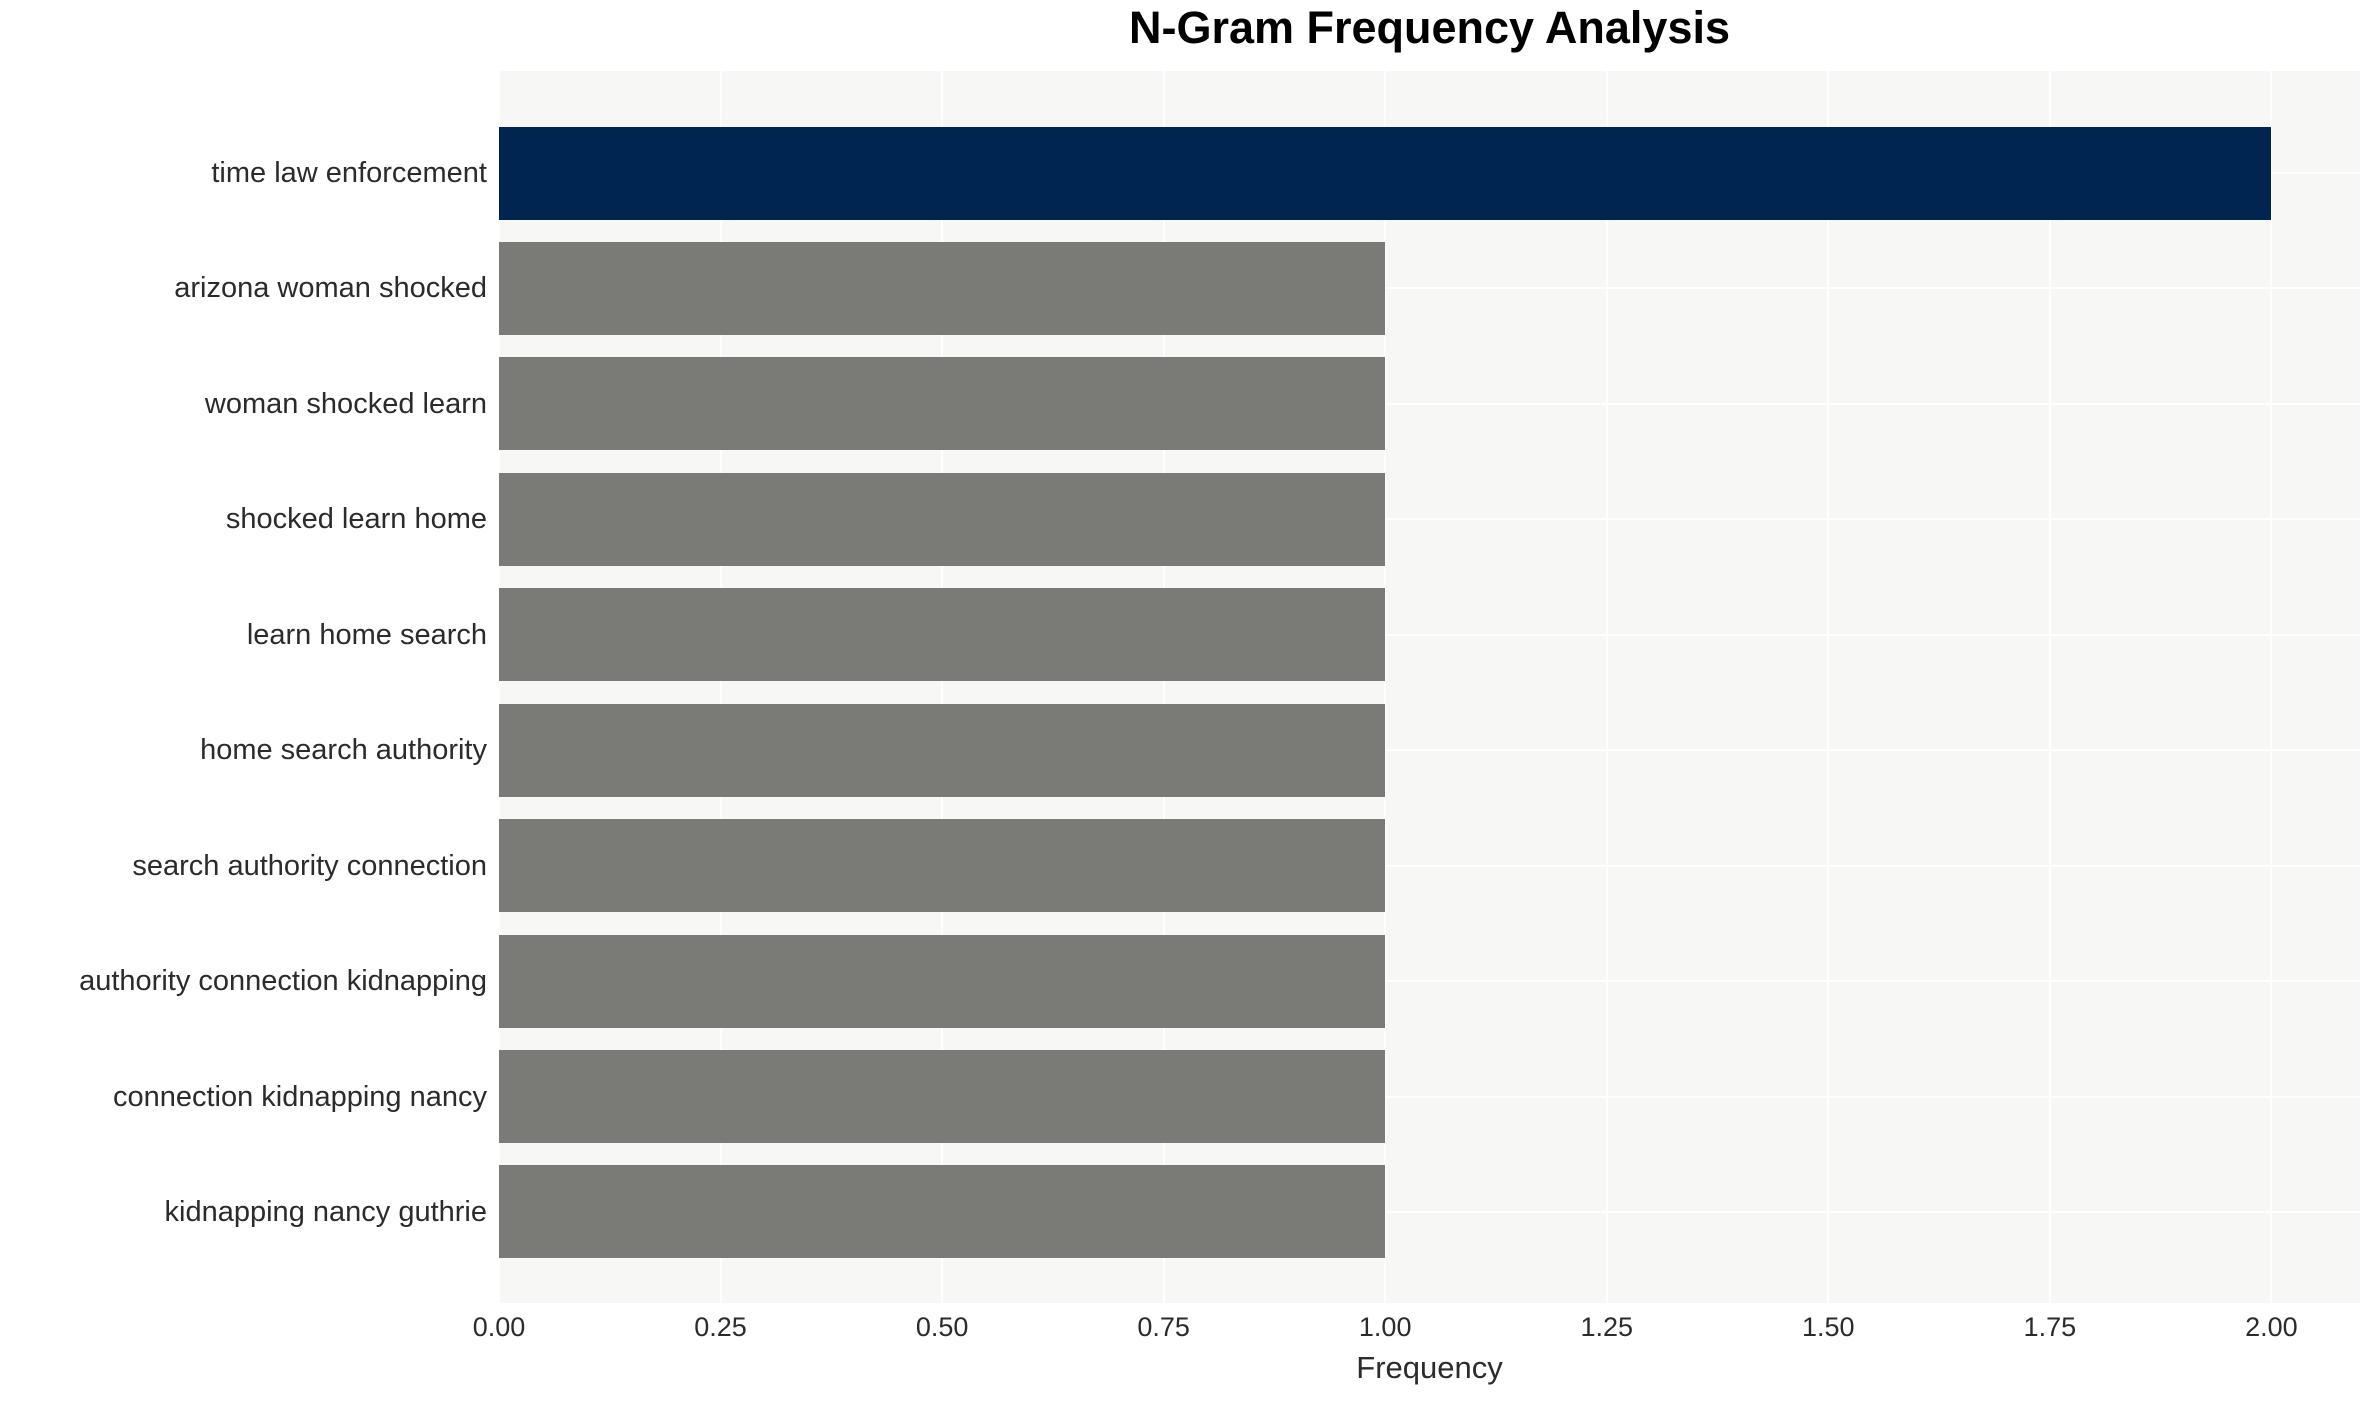 The width and height of the screenshot is (2378, 1402). What do you see at coordinates (499, 1327) in the screenshot?
I see `x-tick-label: 0.00` at bounding box center [499, 1327].